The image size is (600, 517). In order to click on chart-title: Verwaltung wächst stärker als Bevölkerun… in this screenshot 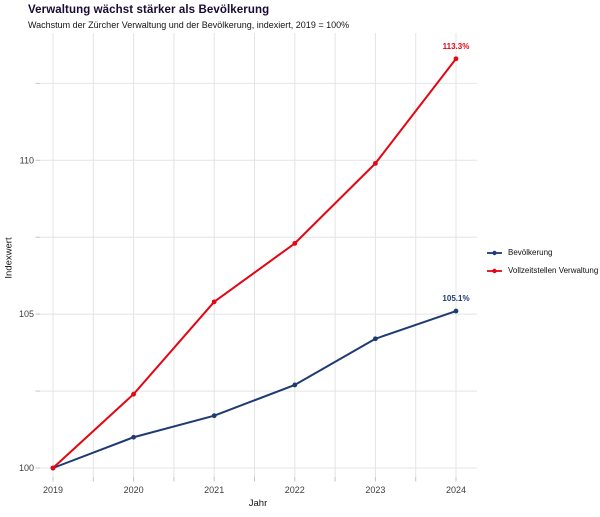, I will do `click(149, 10)`.